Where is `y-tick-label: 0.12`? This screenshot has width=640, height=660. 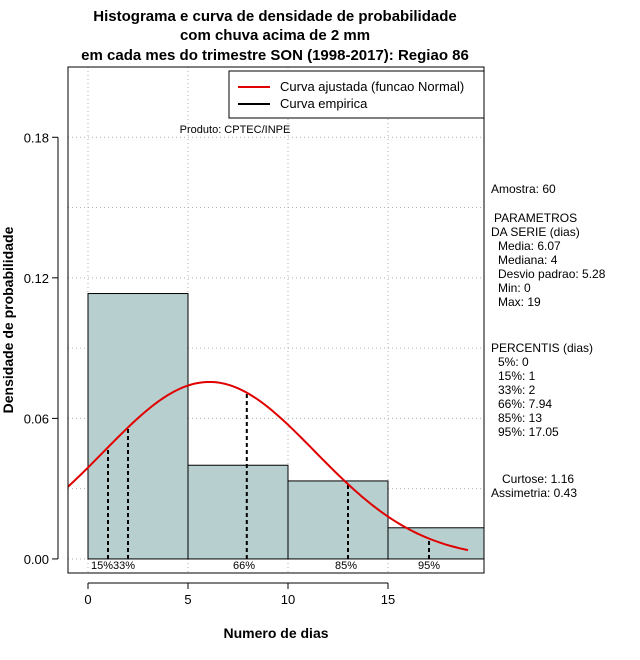 y-tick-label: 0.12 is located at coordinates (36, 278).